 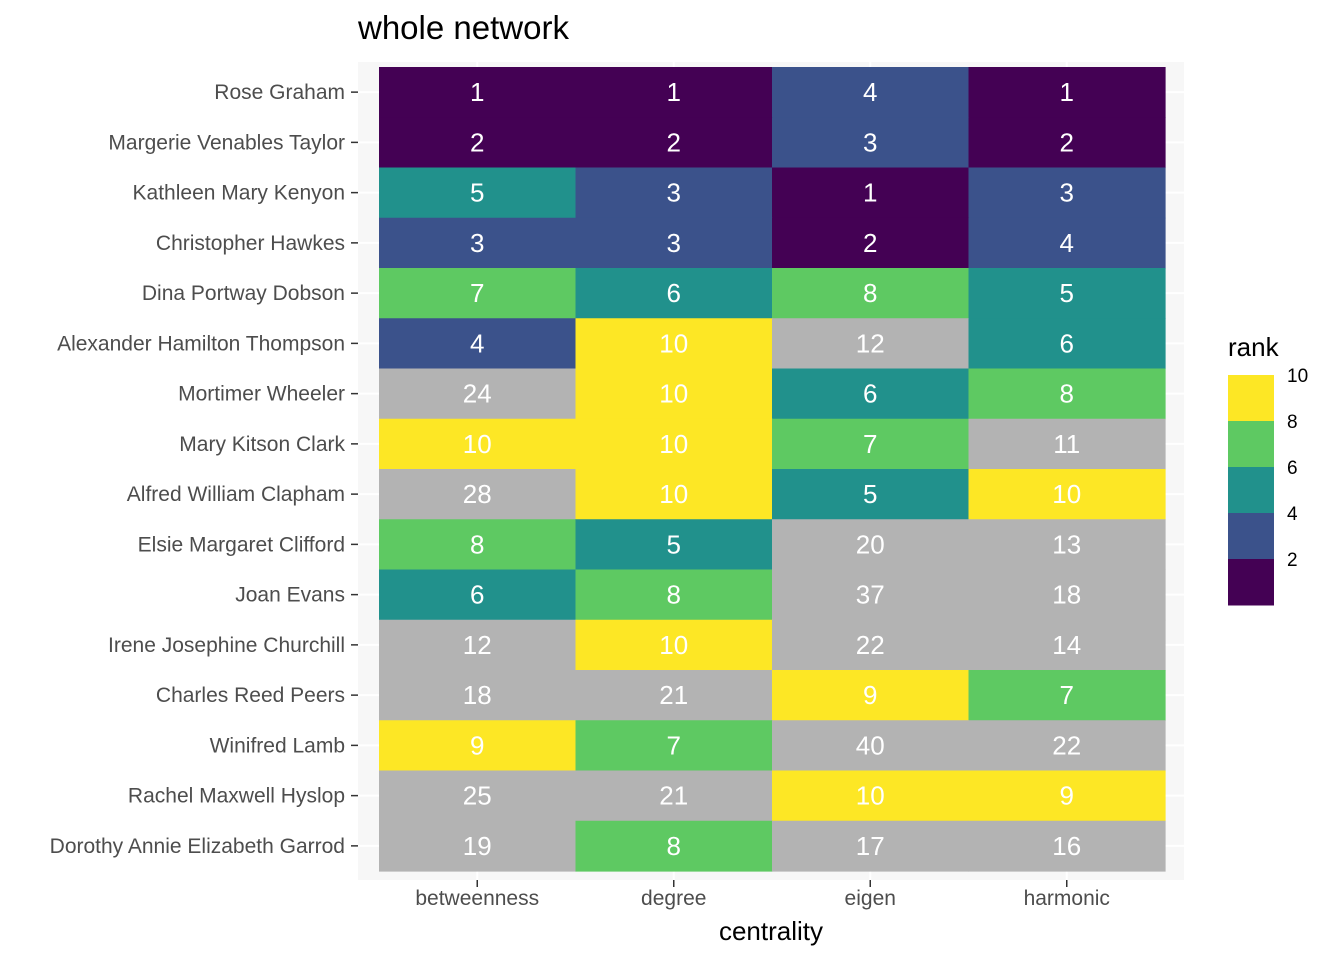 What do you see at coordinates (477, 645) in the screenshot?
I see `cell-value-label: 12` at bounding box center [477, 645].